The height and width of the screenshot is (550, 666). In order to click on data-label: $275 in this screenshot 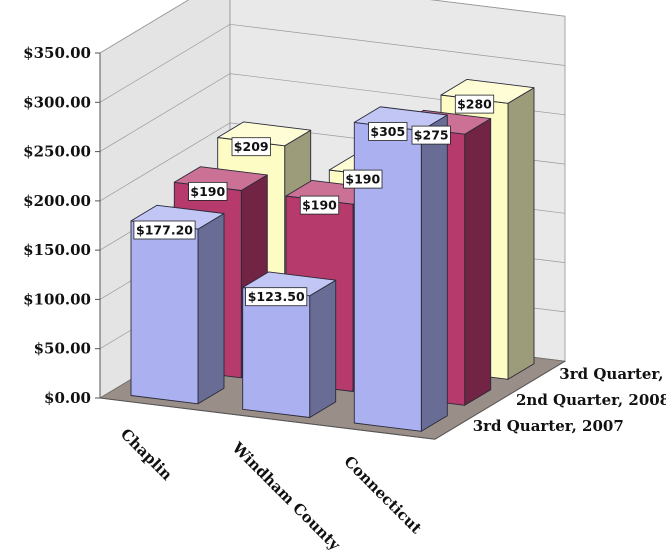, I will do `click(431, 135)`.